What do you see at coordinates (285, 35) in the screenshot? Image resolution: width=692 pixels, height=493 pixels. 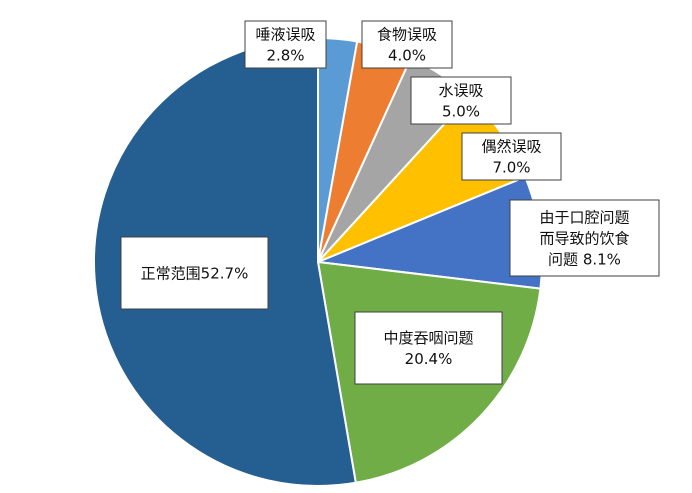 I see `data-label-text: 唾液误吸` at bounding box center [285, 35].